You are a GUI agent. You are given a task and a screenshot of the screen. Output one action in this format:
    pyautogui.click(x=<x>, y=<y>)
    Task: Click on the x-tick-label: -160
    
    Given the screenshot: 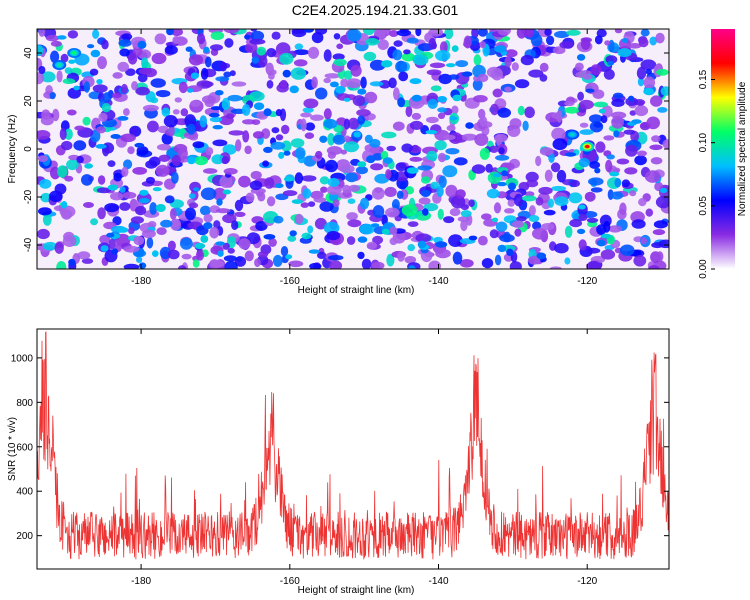 What is the action you would take?
    pyautogui.click(x=290, y=581)
    